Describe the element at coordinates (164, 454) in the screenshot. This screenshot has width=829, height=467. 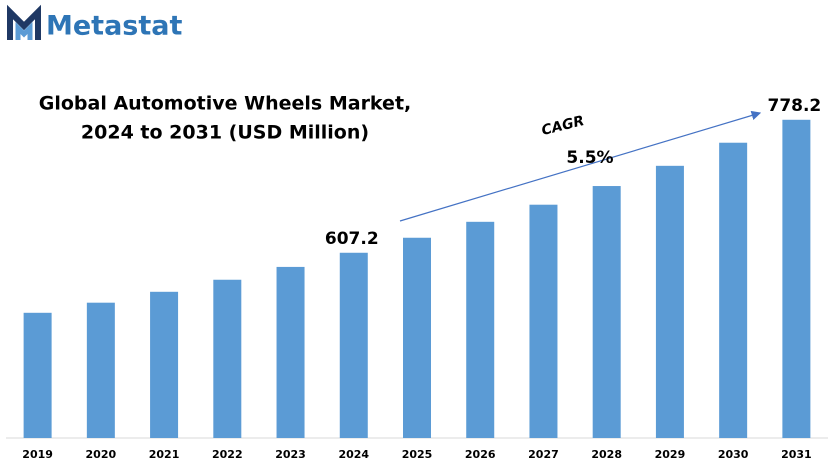
I see `x-tick-label: 2021` at that location.